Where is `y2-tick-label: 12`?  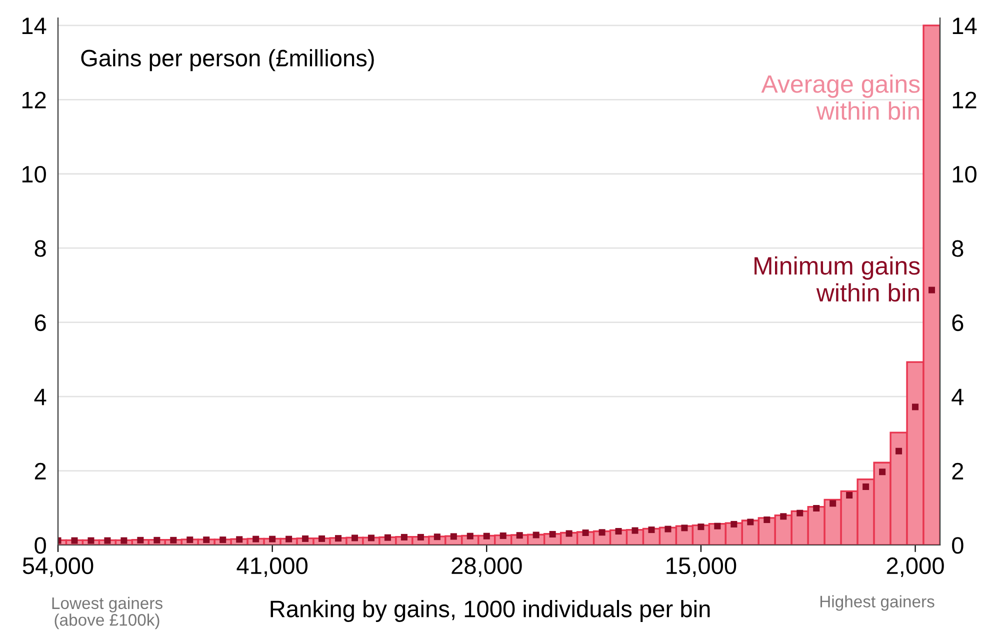 y2-tick-label: 12 is located at coordinates (964, 100).